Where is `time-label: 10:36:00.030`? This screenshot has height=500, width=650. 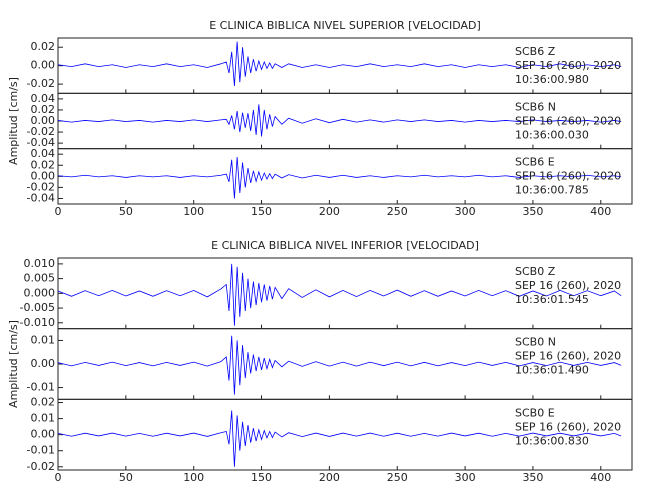 time-label: 10:36:00.030 is located at coordinates (552, 134).